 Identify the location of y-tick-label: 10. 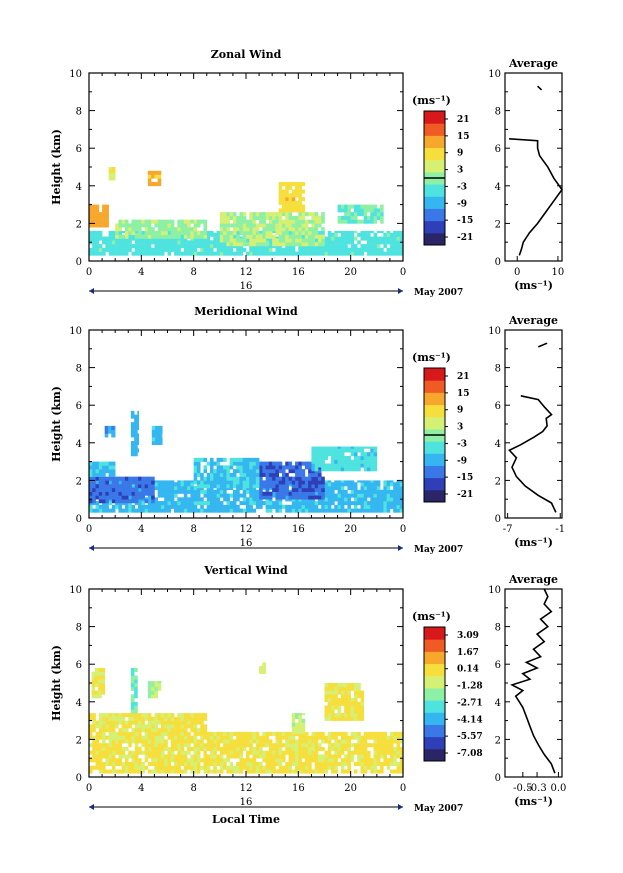
(75, 74).